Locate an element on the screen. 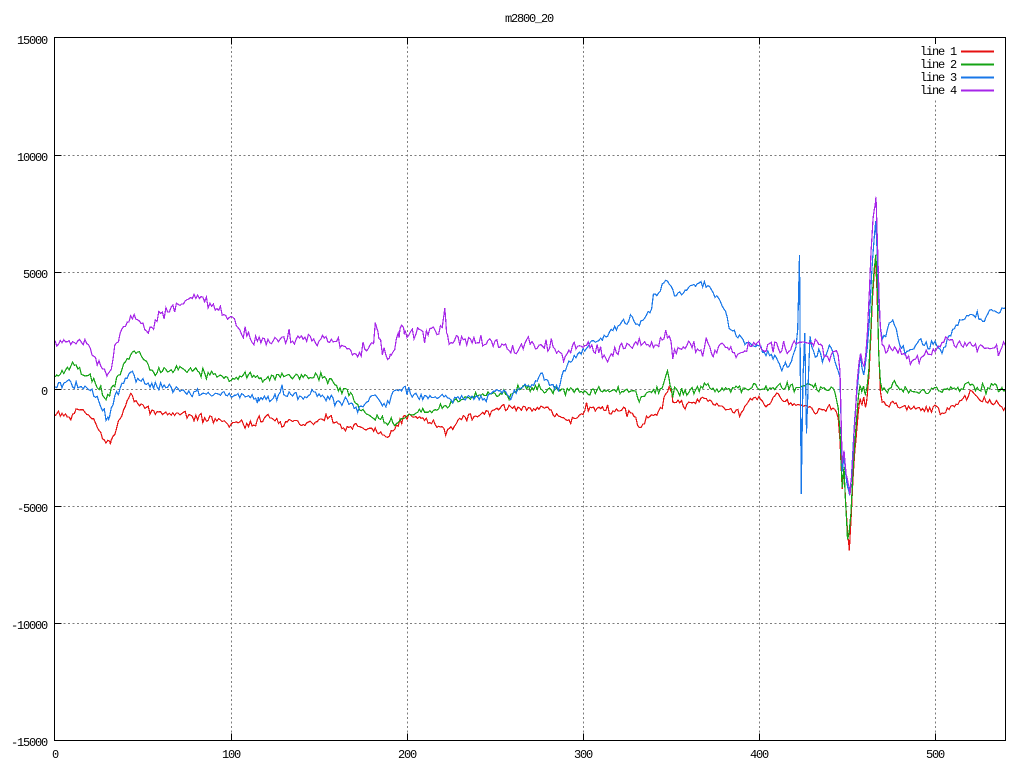  svg-text: -5000 is located at coordinates (32, 509).